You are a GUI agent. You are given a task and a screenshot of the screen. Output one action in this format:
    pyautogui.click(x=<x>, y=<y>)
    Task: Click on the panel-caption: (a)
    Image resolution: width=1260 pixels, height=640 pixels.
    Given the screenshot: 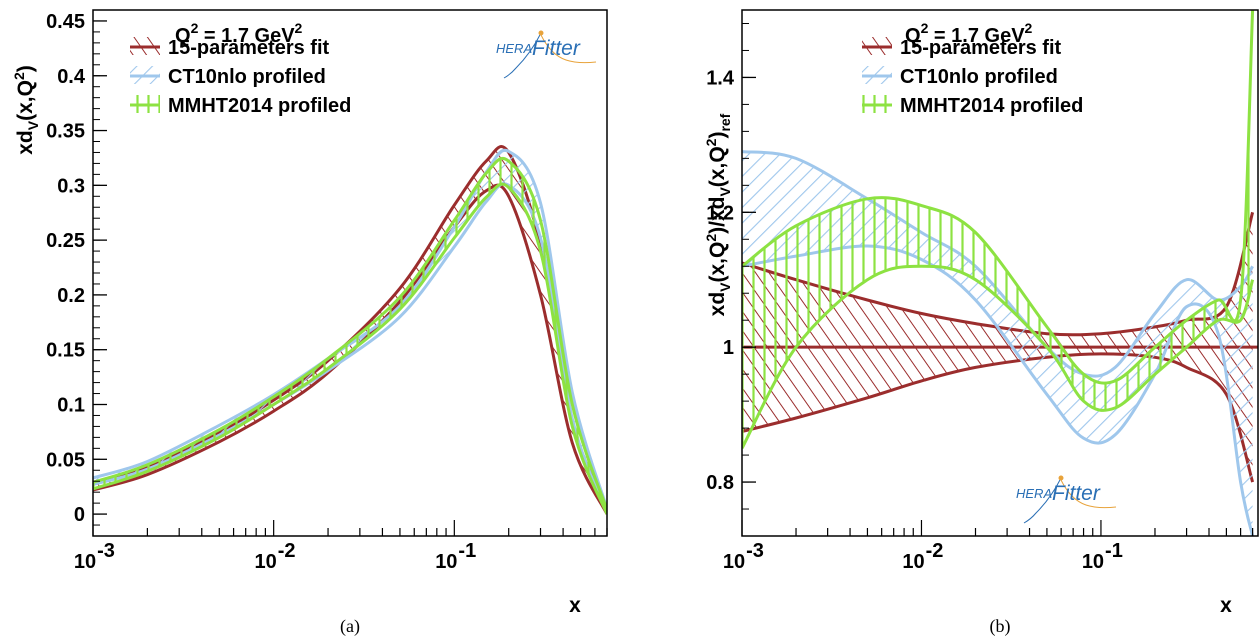 What is the action you would take?
    pyautogui.click(x=350, y=626)
    